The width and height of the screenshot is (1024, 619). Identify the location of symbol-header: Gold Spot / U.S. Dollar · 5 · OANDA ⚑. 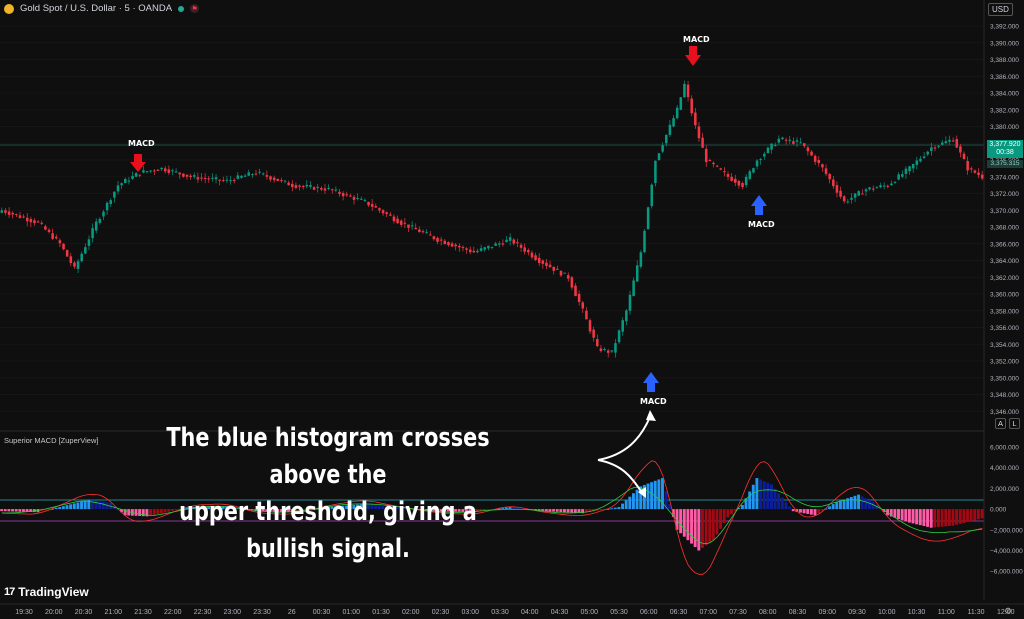
(102, 8).